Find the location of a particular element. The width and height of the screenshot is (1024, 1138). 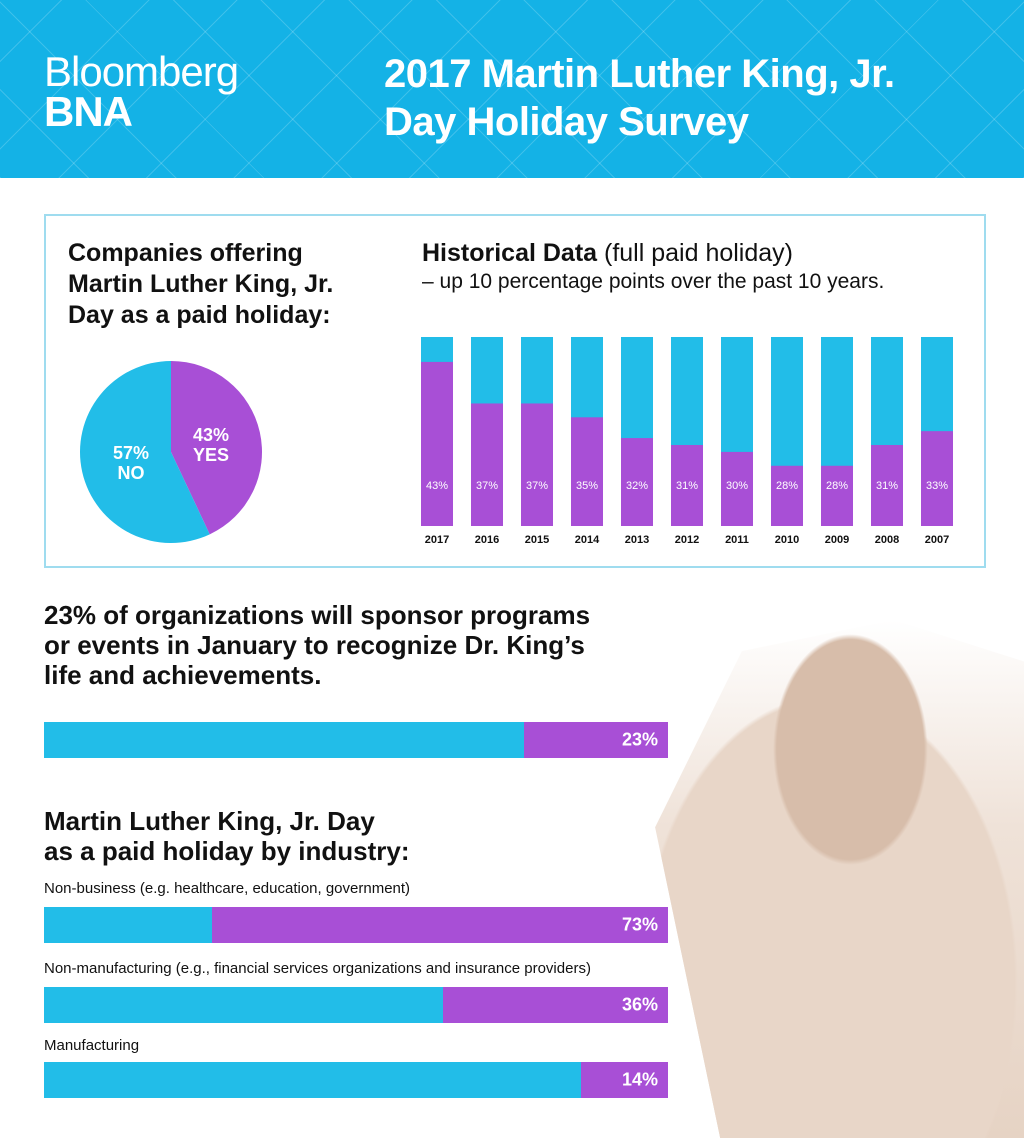

pie-title-line: Martin Luther King, Jr. is located at coordinates (201, 284).